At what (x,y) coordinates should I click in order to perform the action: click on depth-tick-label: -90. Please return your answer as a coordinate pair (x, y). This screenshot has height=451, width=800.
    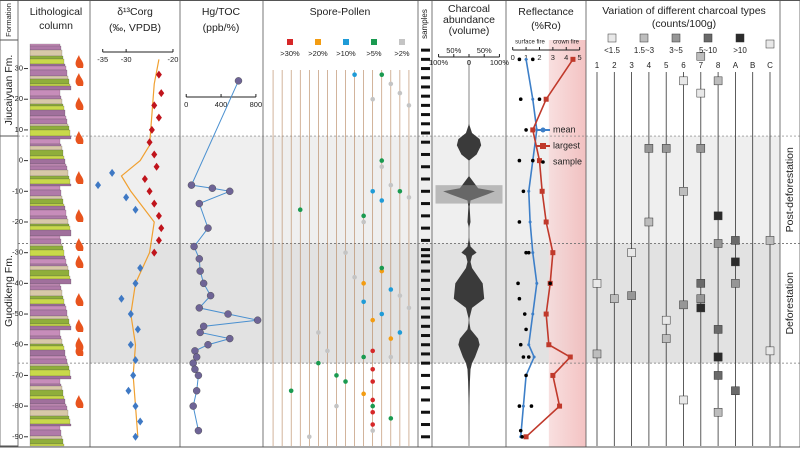
    Looking at the image, I should click on (17, 436).